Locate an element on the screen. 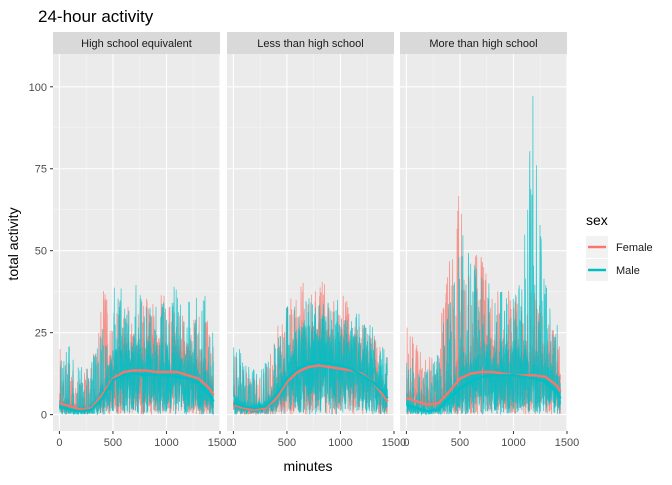  legend-label: Female is located at coordinates (634, 248).